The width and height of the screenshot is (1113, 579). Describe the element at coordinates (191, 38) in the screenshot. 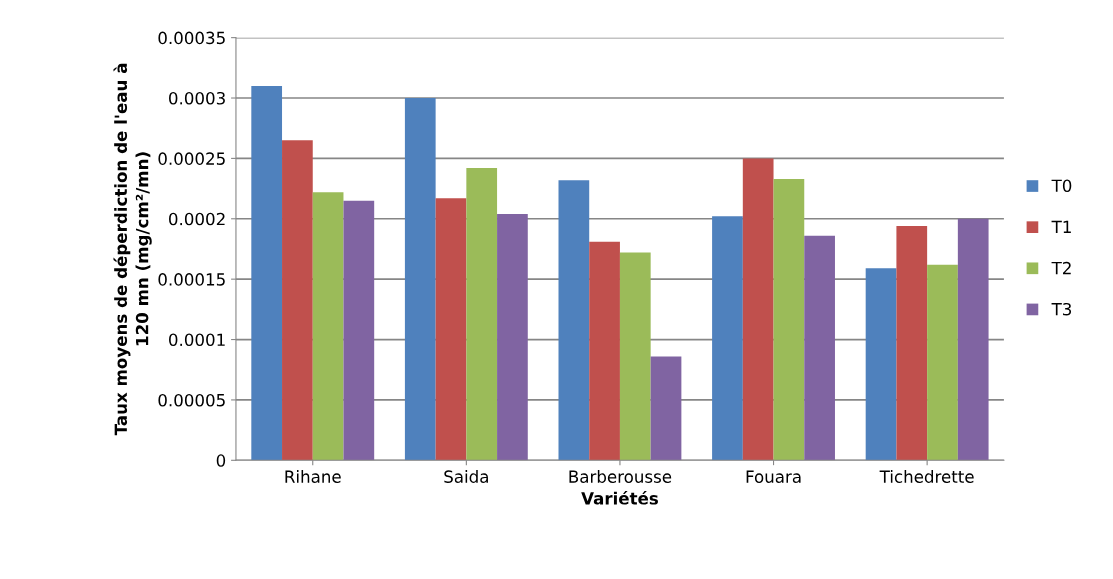

I see `y-tick-label: 0.00035` at that location.